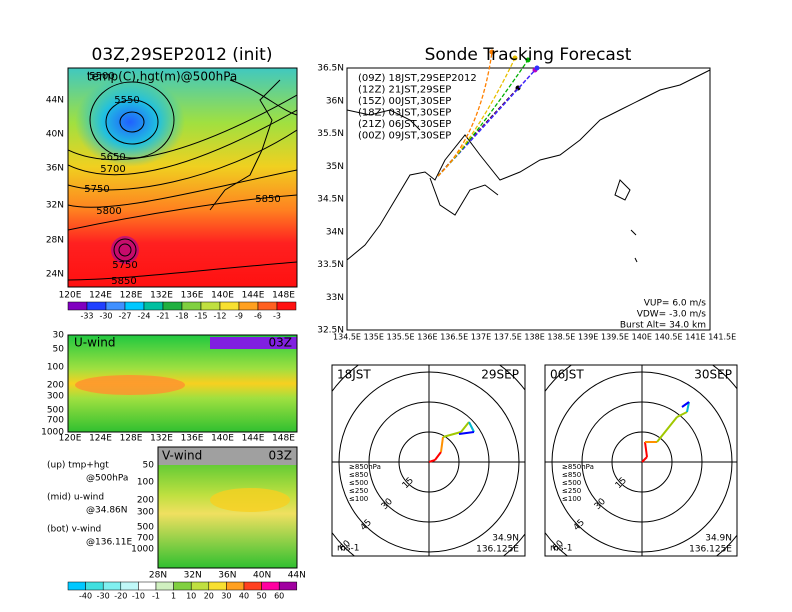 The height and width of the screenshot is (612, 792). Describe the element at coordinates (192, 296) in the screenshot. I see `label: 136E` at that location.